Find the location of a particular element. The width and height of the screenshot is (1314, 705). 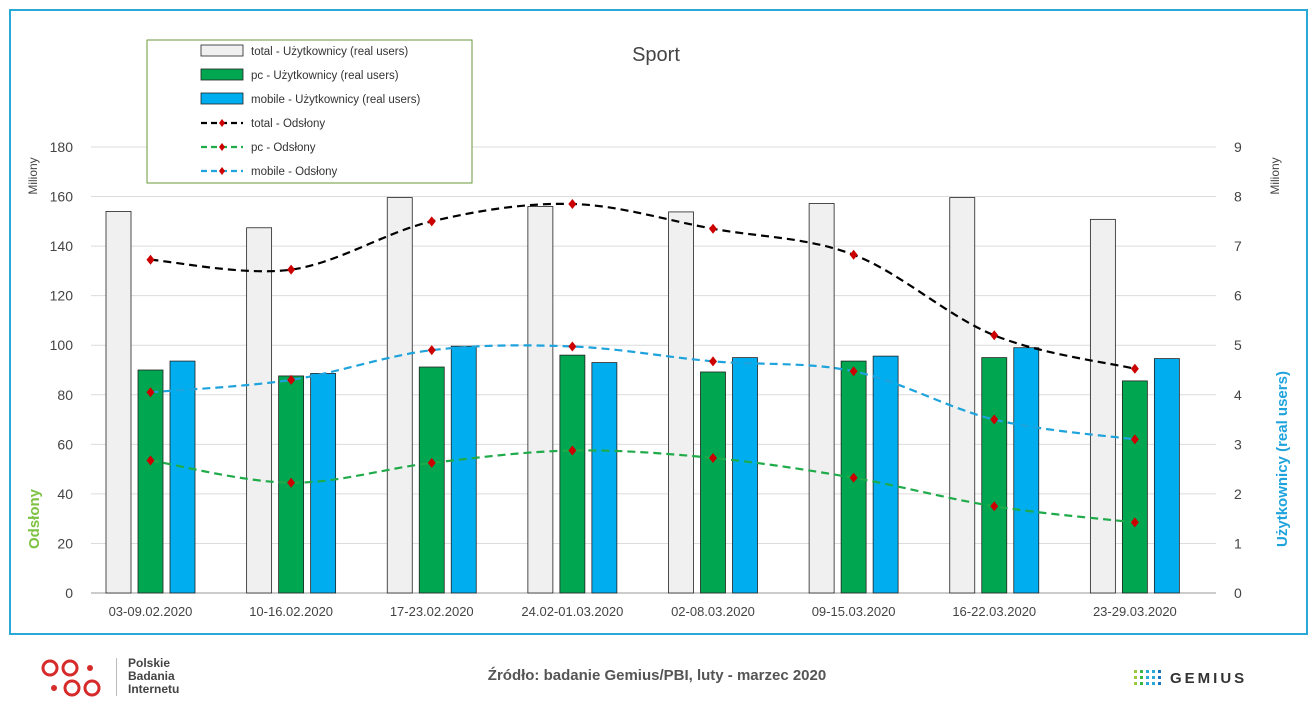

right-axis-title: Użytkownicy (real users) is located at coordinates (1282, 459).